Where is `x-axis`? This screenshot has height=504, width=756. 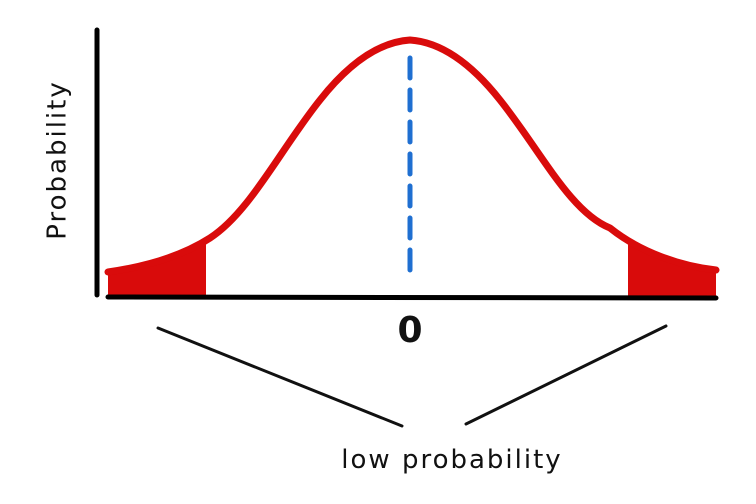 x-axis is located at coordinates (412, 297).